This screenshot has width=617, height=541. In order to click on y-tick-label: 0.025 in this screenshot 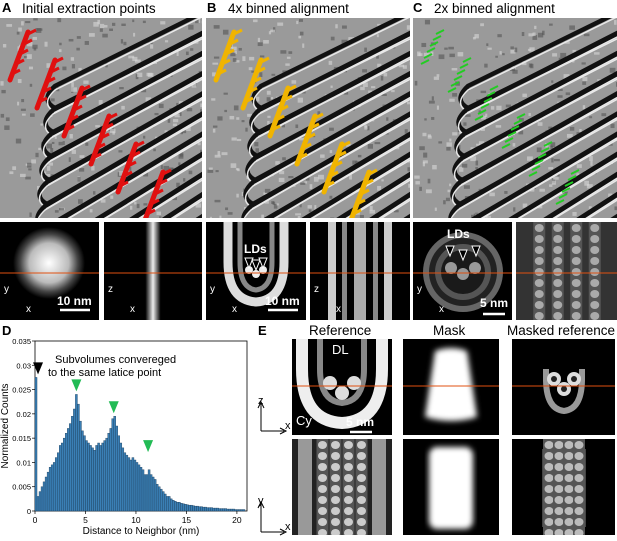, I will do `click(21, 390)`.